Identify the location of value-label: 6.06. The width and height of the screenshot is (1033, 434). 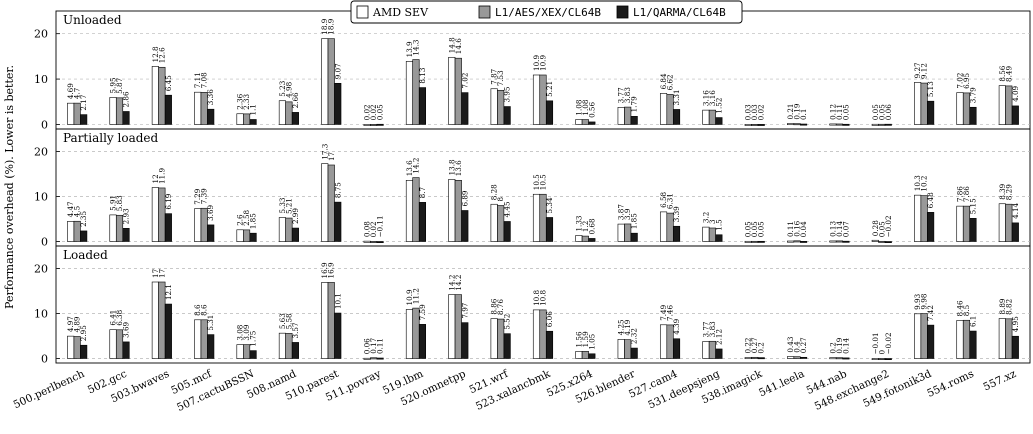
(549, 319).